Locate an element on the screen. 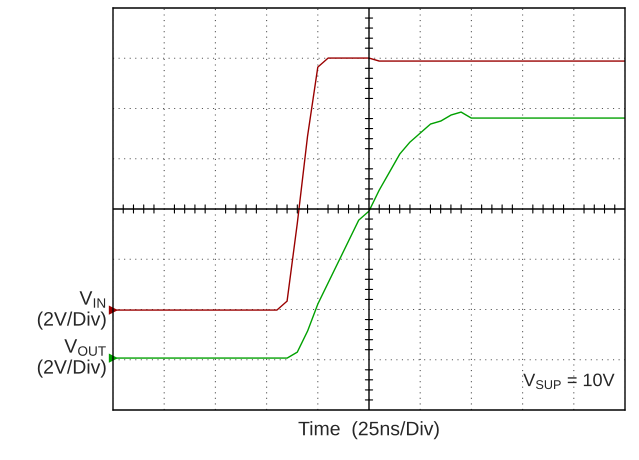  x-axis-title: Time (25ns/Div) is located at coordinates (368, 430).